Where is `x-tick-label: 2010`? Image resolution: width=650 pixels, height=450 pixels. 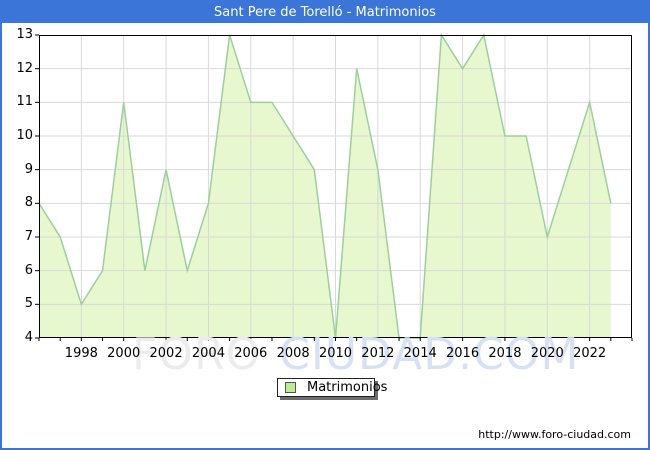 x-tick-label: 2010 is located at coordinates (335, 353).